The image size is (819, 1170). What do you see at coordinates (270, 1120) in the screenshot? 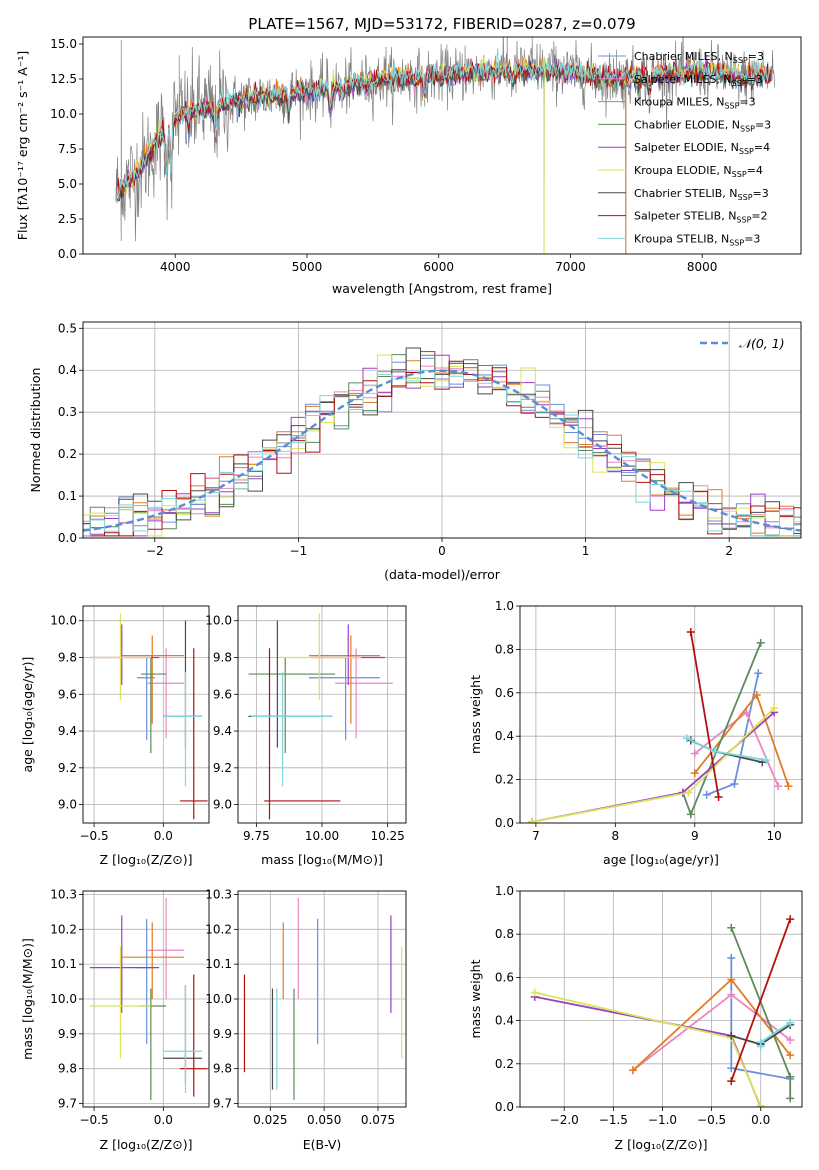
I see `x-tick-label: 0.025` at bounding box center [270, 1120].